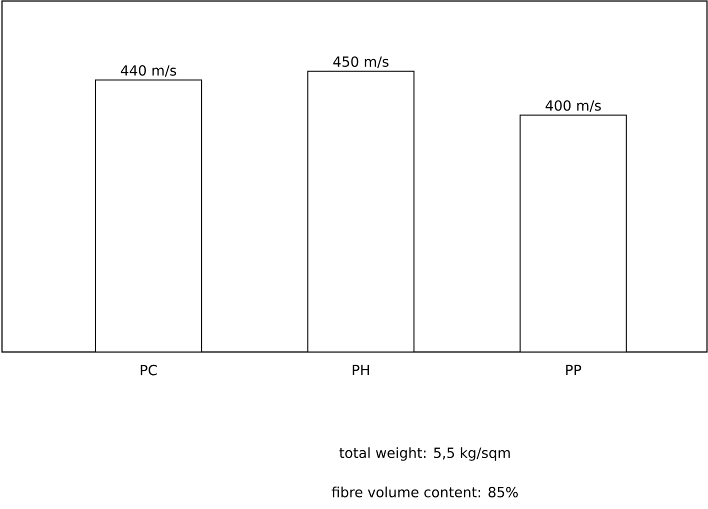 The width and height of the screenshot is (708, 509). What do you see at coordinates (148, 71) in the screenshot?
I see `data-label: 440 m/s` at bounding box center [148, 71].